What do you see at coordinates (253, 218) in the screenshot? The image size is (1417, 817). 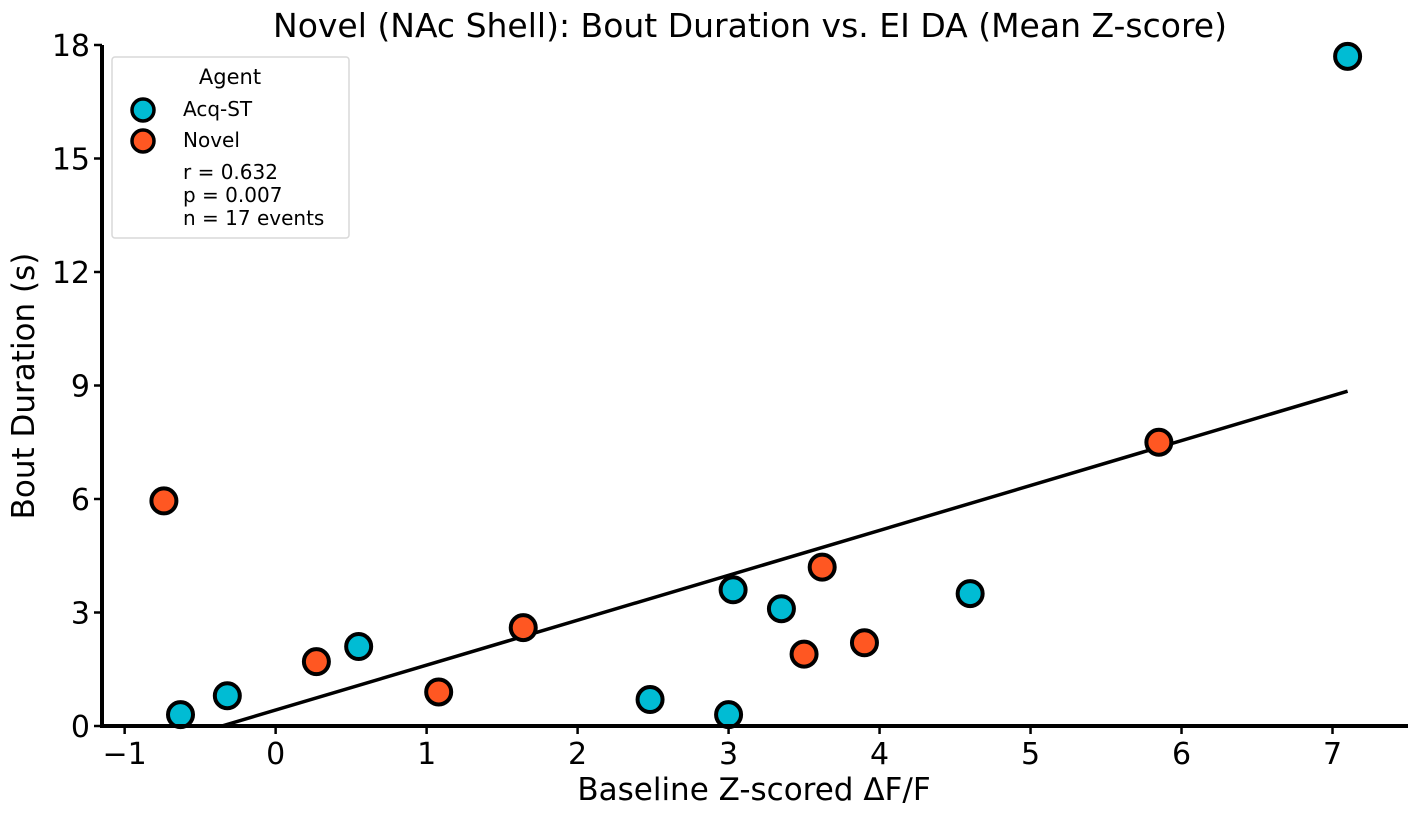 I see `legend-stat-n: n = 17 events` at bounding box center [253, 218].